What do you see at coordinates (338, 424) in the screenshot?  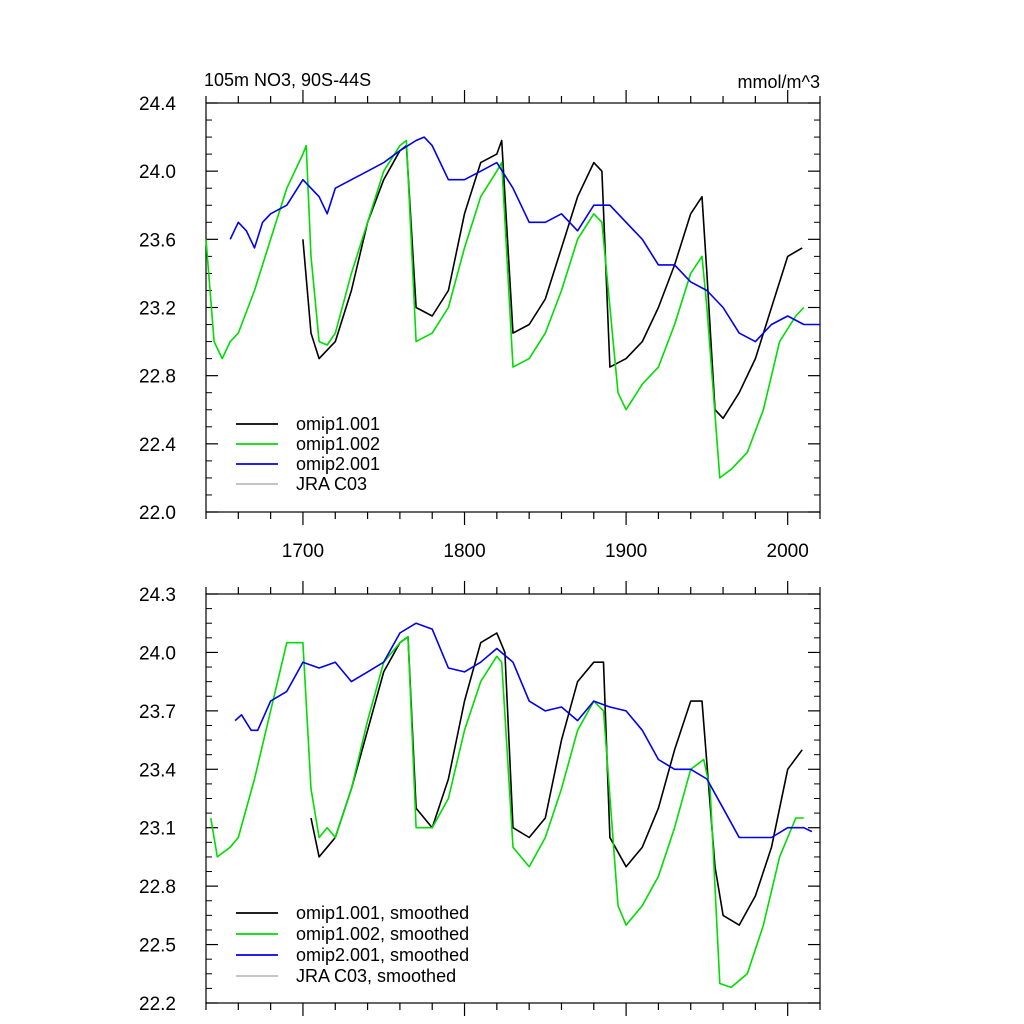 I see `legend-label: omip1.001` at bounding box center [338, 424].